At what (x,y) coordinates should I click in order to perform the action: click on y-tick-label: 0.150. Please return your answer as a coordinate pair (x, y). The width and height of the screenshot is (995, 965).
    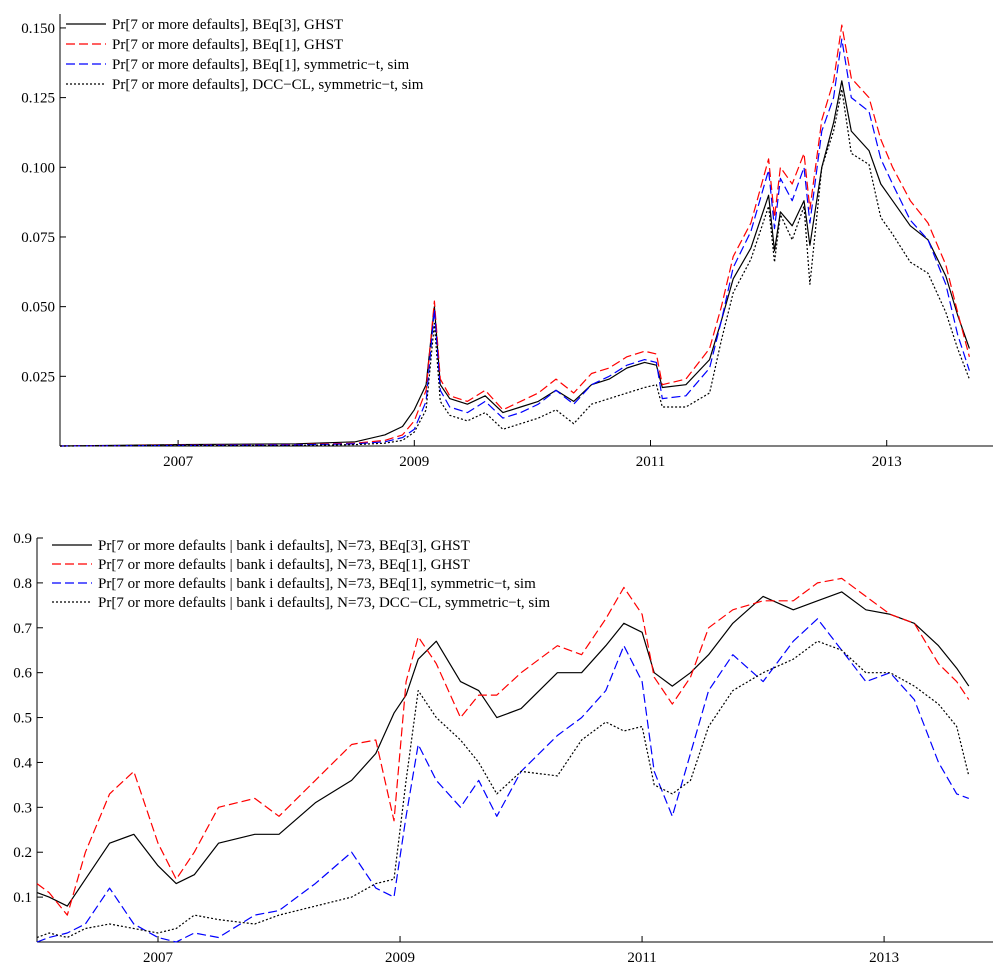
    Looking at the image, I should click on (38, 29).